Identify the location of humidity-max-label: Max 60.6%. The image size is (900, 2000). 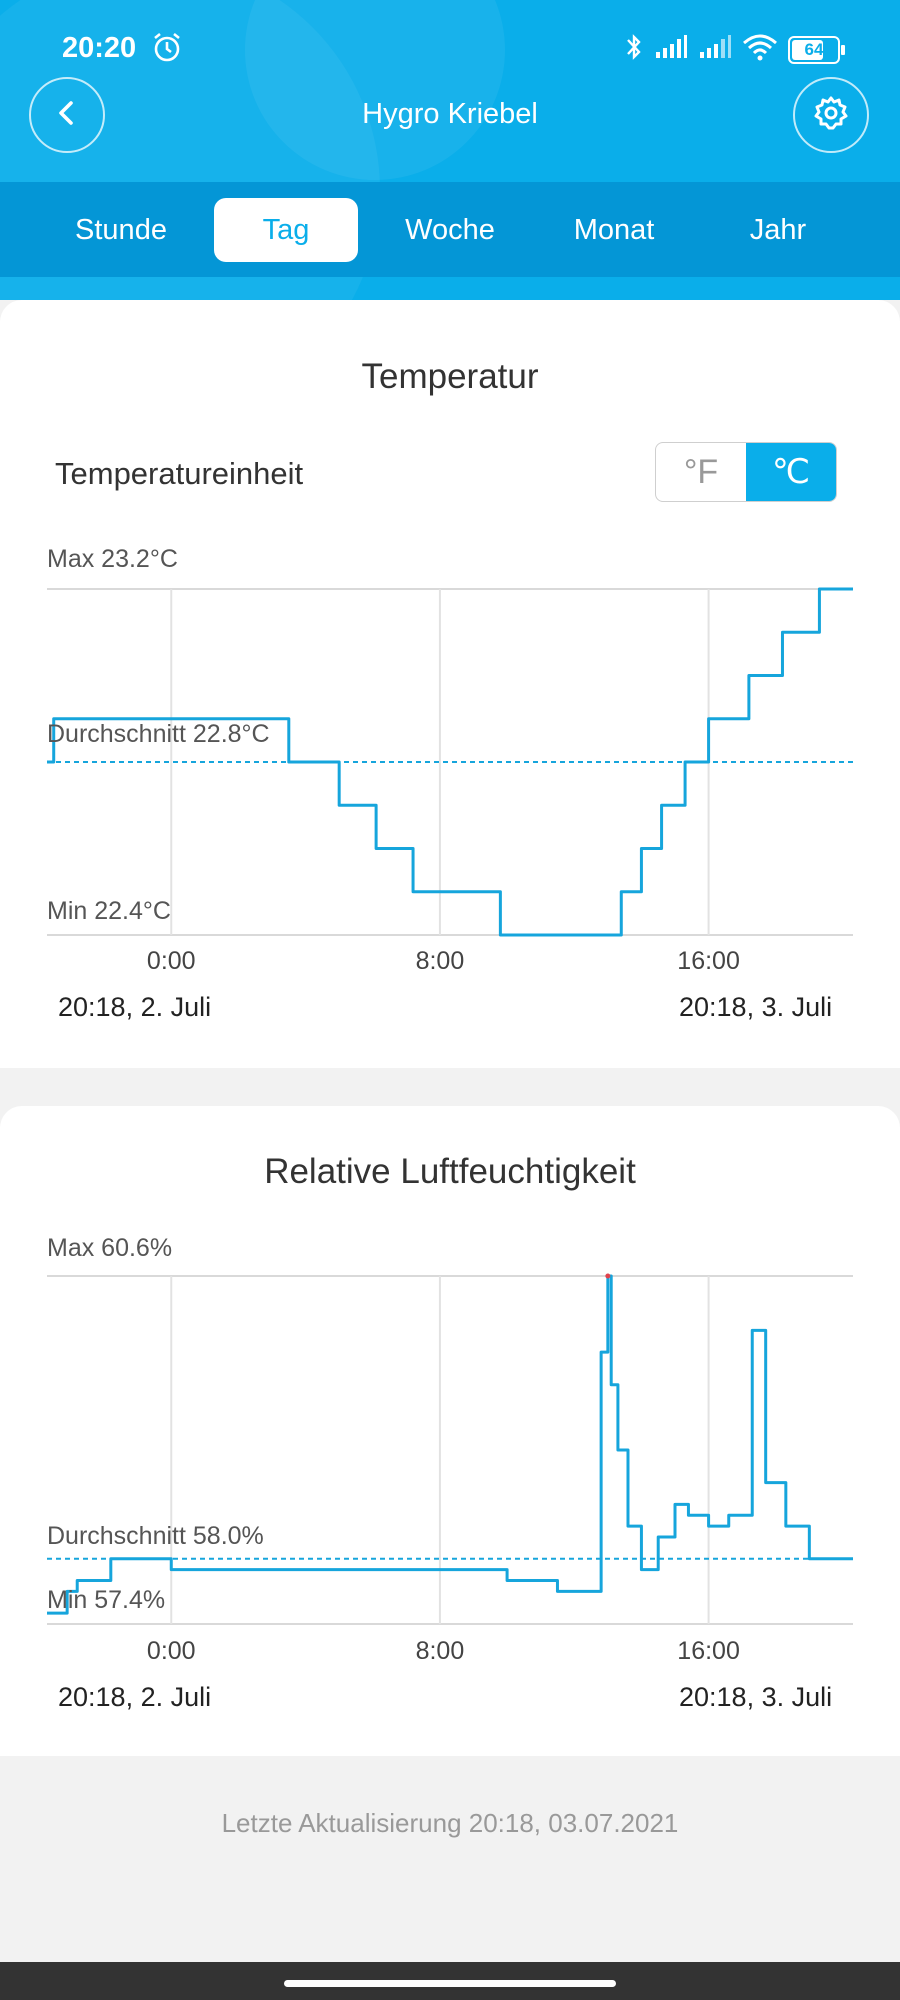
(110, 1248).